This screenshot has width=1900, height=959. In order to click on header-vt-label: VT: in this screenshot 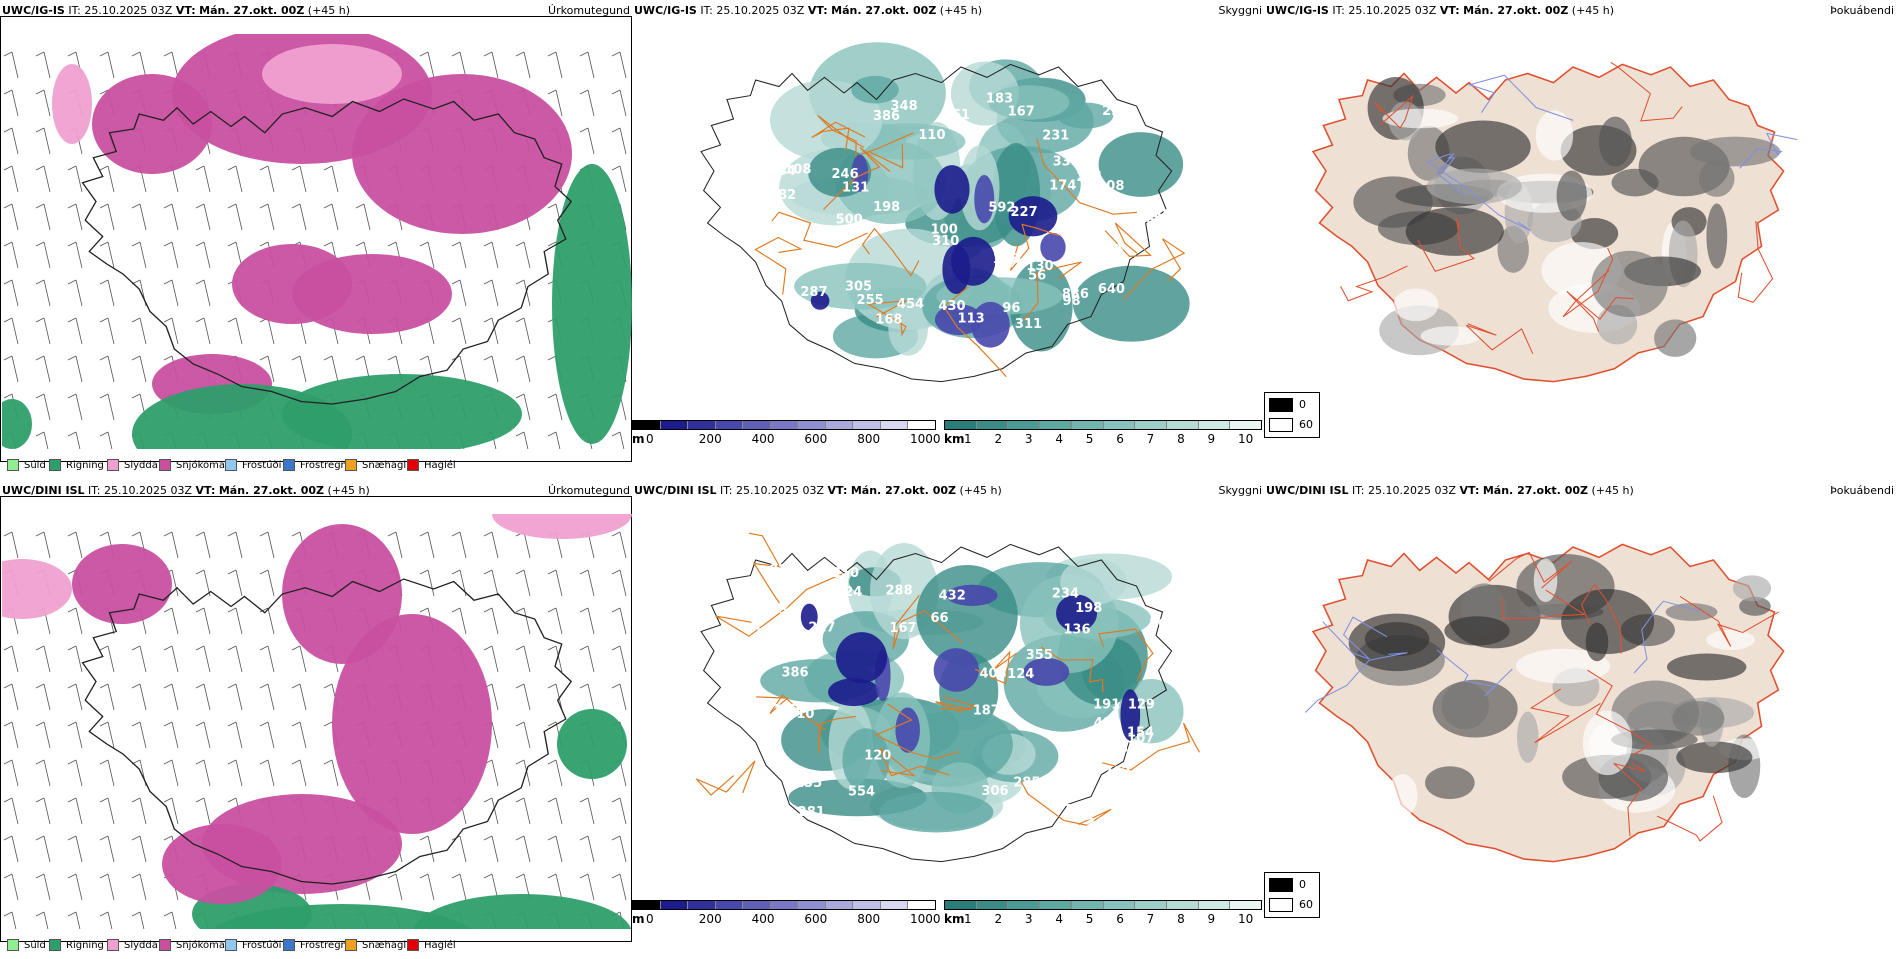, I will do `click(1469, 490)`.